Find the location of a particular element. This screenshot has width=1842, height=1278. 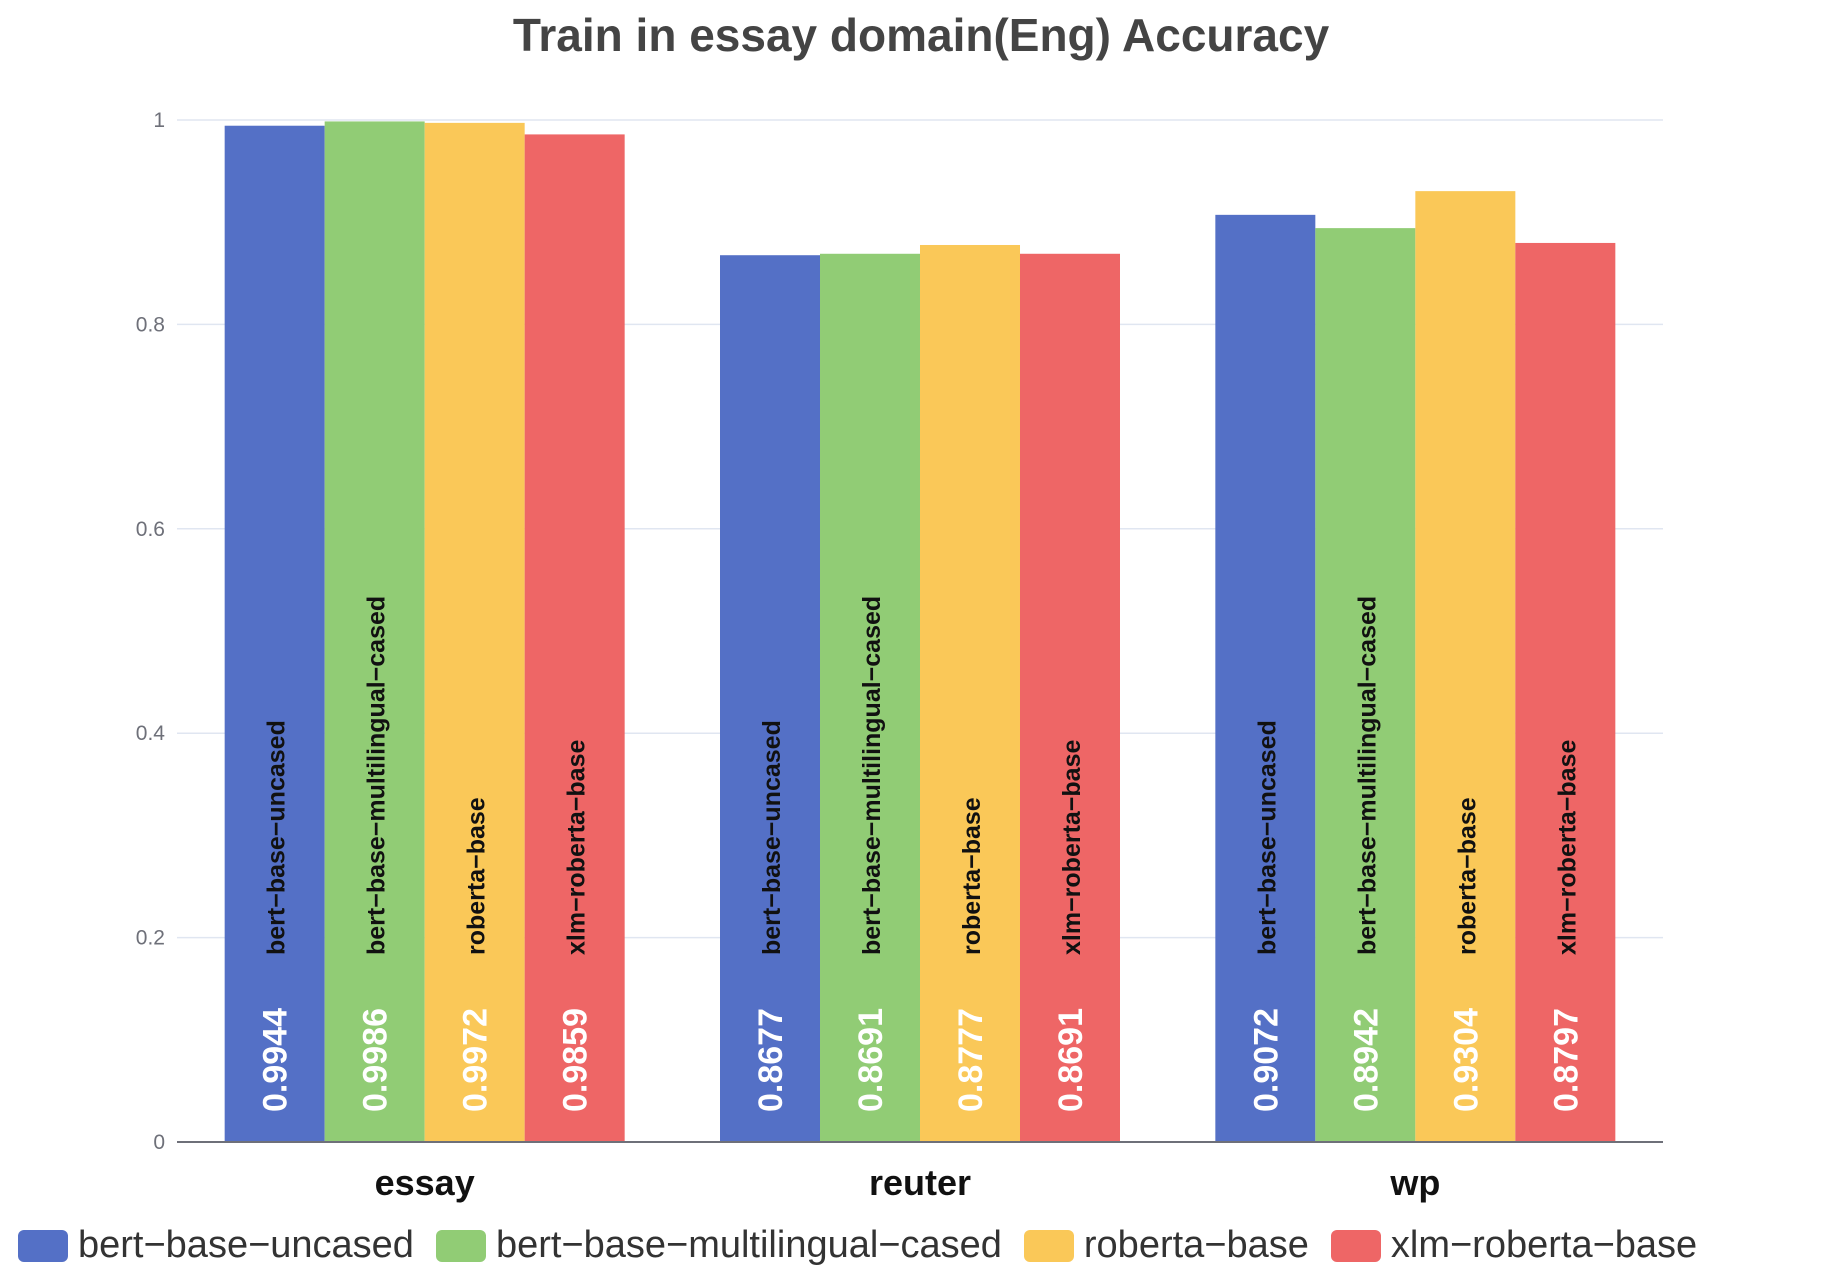

legend-label: roberta−base is located at coordinates (1196, 1245).